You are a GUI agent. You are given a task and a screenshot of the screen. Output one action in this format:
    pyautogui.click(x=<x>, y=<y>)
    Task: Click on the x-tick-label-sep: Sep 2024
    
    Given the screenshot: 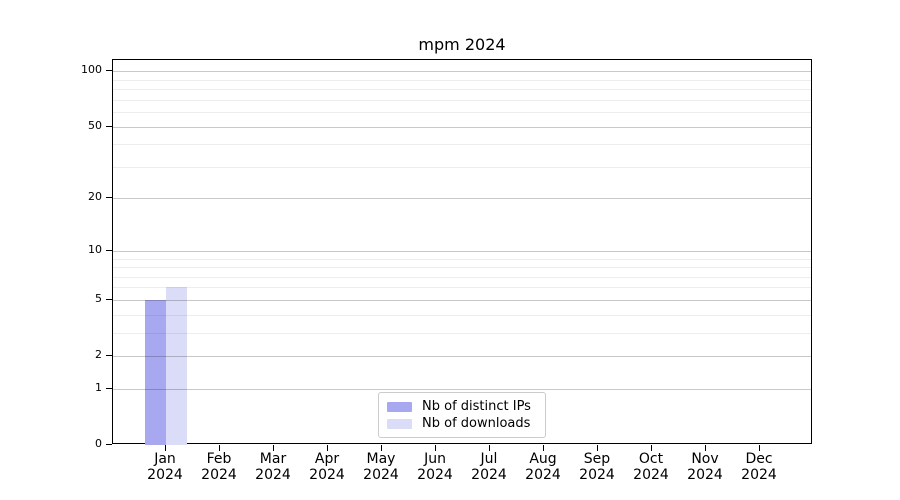 What is the action you would take?
    pyautogui.click(x=597, y=467)
    